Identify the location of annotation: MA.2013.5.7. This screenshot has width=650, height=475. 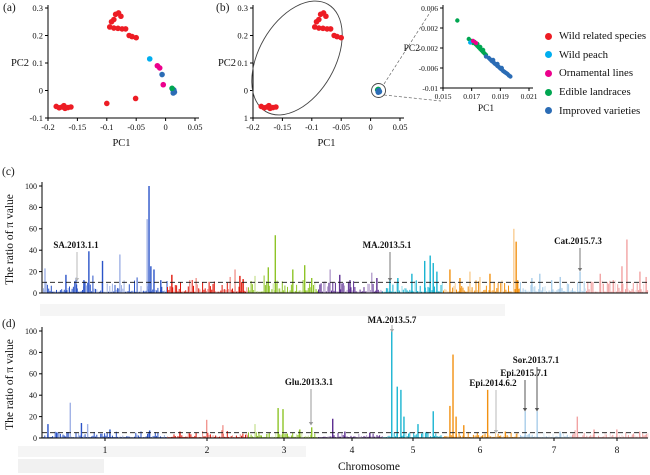
(392, 324).